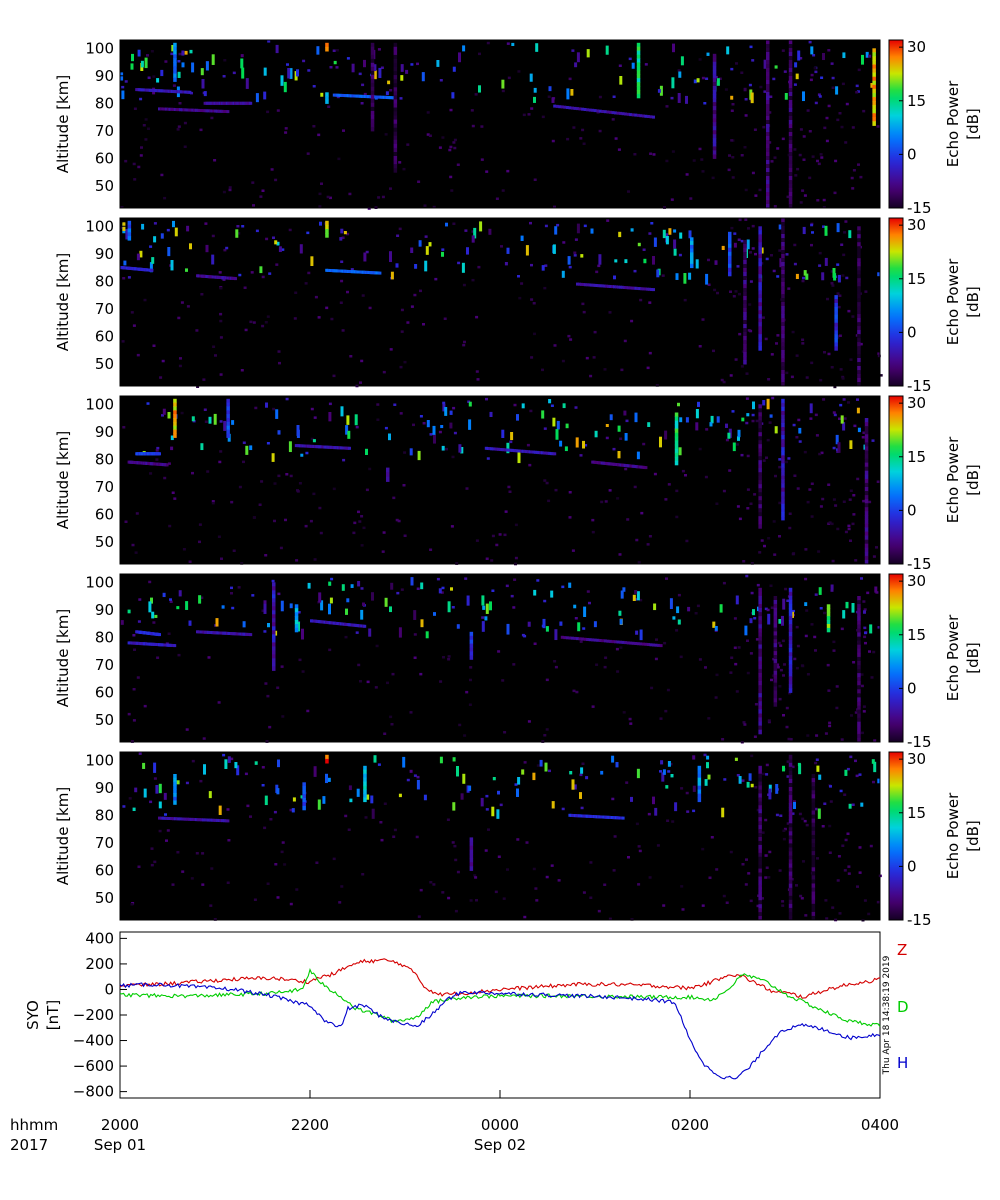 Image resolution: width=1000 pixels, height=1200 pixels. What do you see at coordinates (99, 48) in the screenshot?
I see `y-tick-label: 100` at bounding box center [99, 48].